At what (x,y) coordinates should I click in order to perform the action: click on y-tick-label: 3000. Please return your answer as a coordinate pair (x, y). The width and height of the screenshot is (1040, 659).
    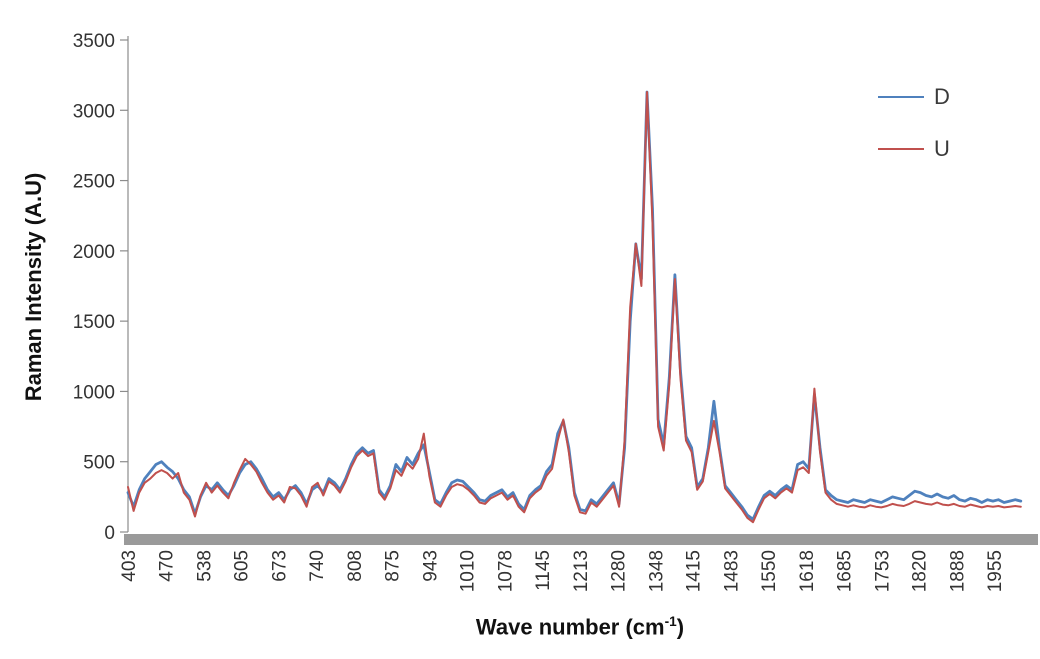
    Looking at the image, I should click on (94, 111).